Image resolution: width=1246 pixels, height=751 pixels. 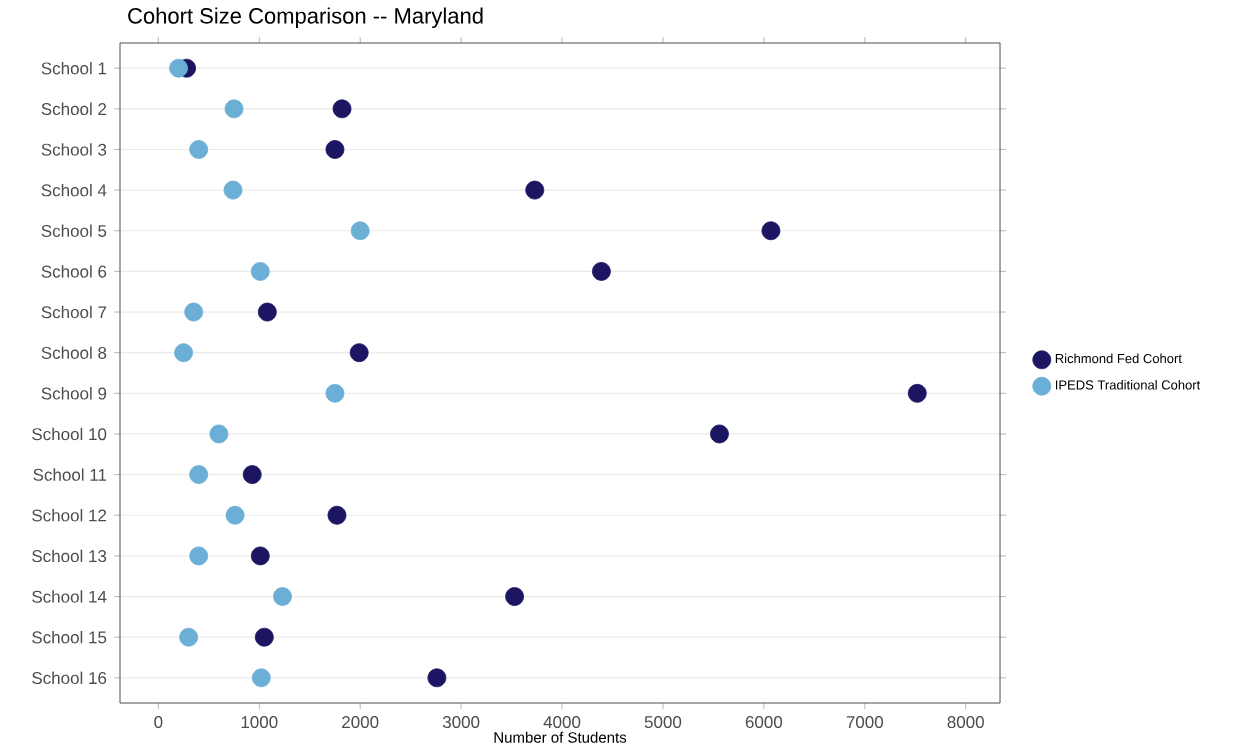 I want to click on y-tick-label: School 4, so click(x=74, y=190).